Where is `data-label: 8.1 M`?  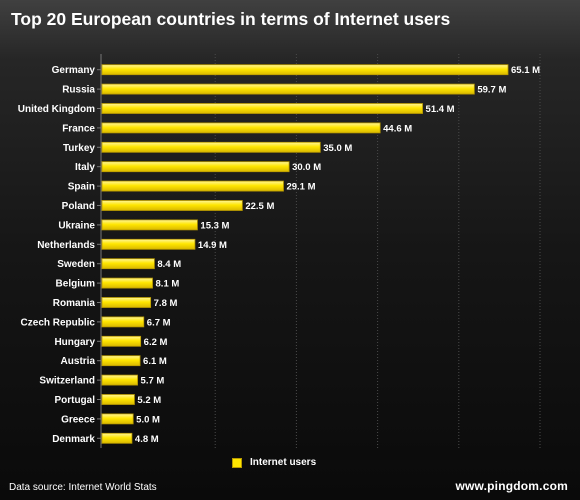 data-label: 8.1 M is located at coordinates (168, 284).